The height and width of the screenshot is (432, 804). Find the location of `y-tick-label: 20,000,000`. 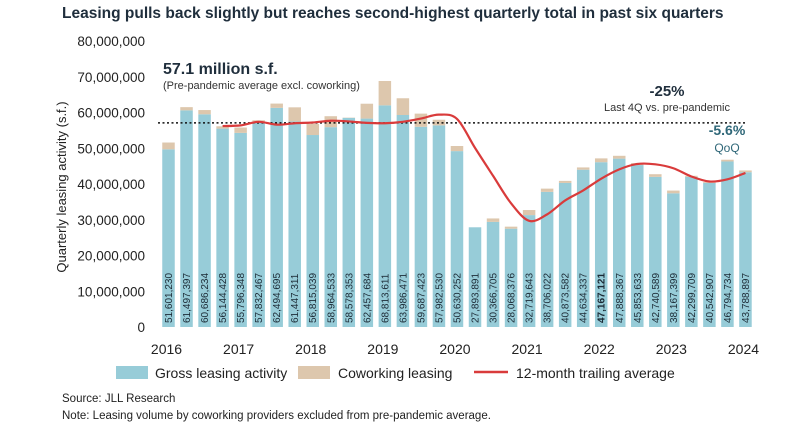

y-tick-label: 20,000,000 is located at coordinates (111, 256).